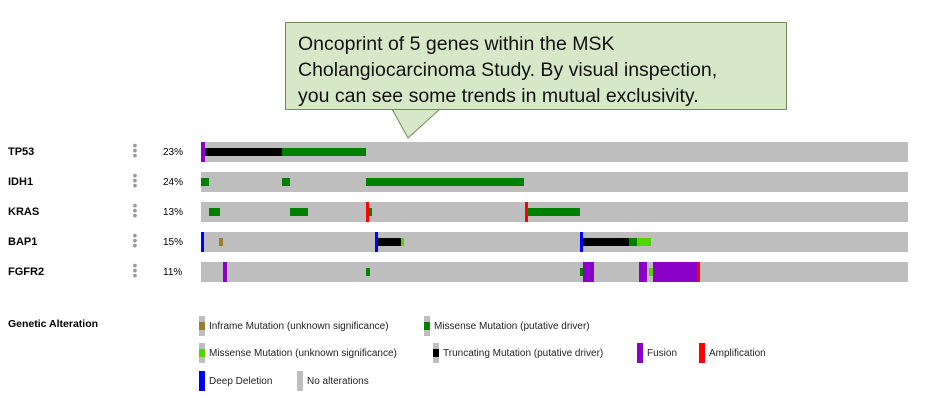  What do you see at coordinates (173, 272) in the screenshot?
I see `alteration-percent-fgfr2: 11%` at bounding box center [173, 272].